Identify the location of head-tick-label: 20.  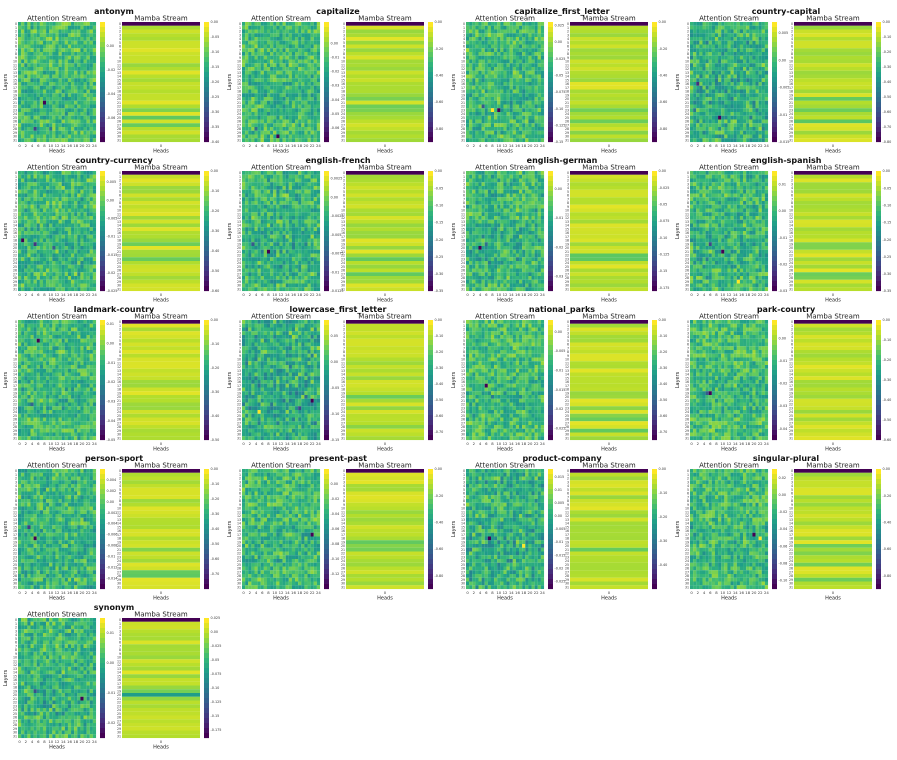
(306, 145).